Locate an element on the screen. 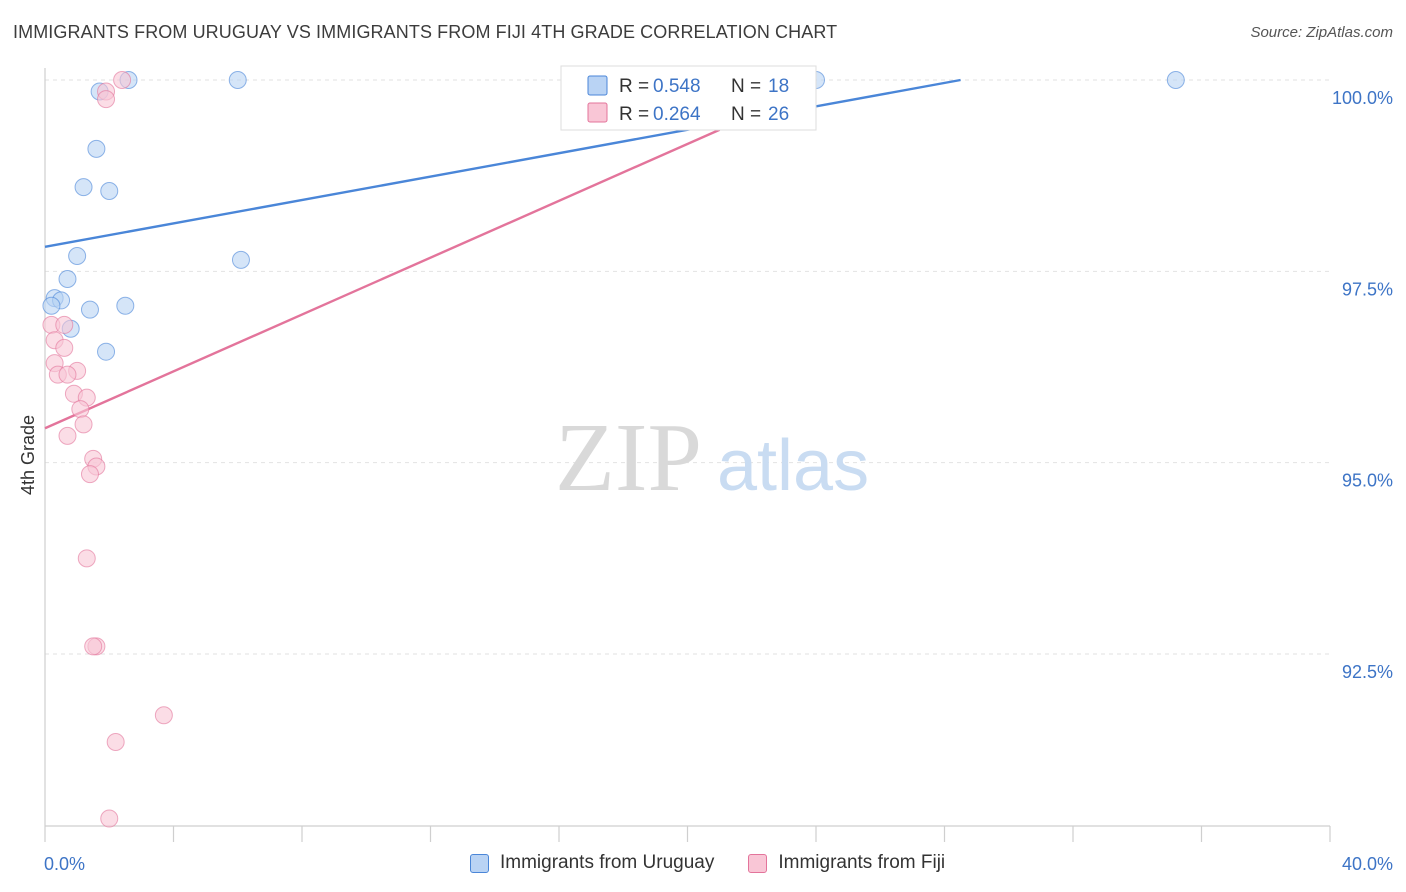 This screenshot has width=1406, height=892. x-tick-label: 0.0% is located at coordinates (64, 864).